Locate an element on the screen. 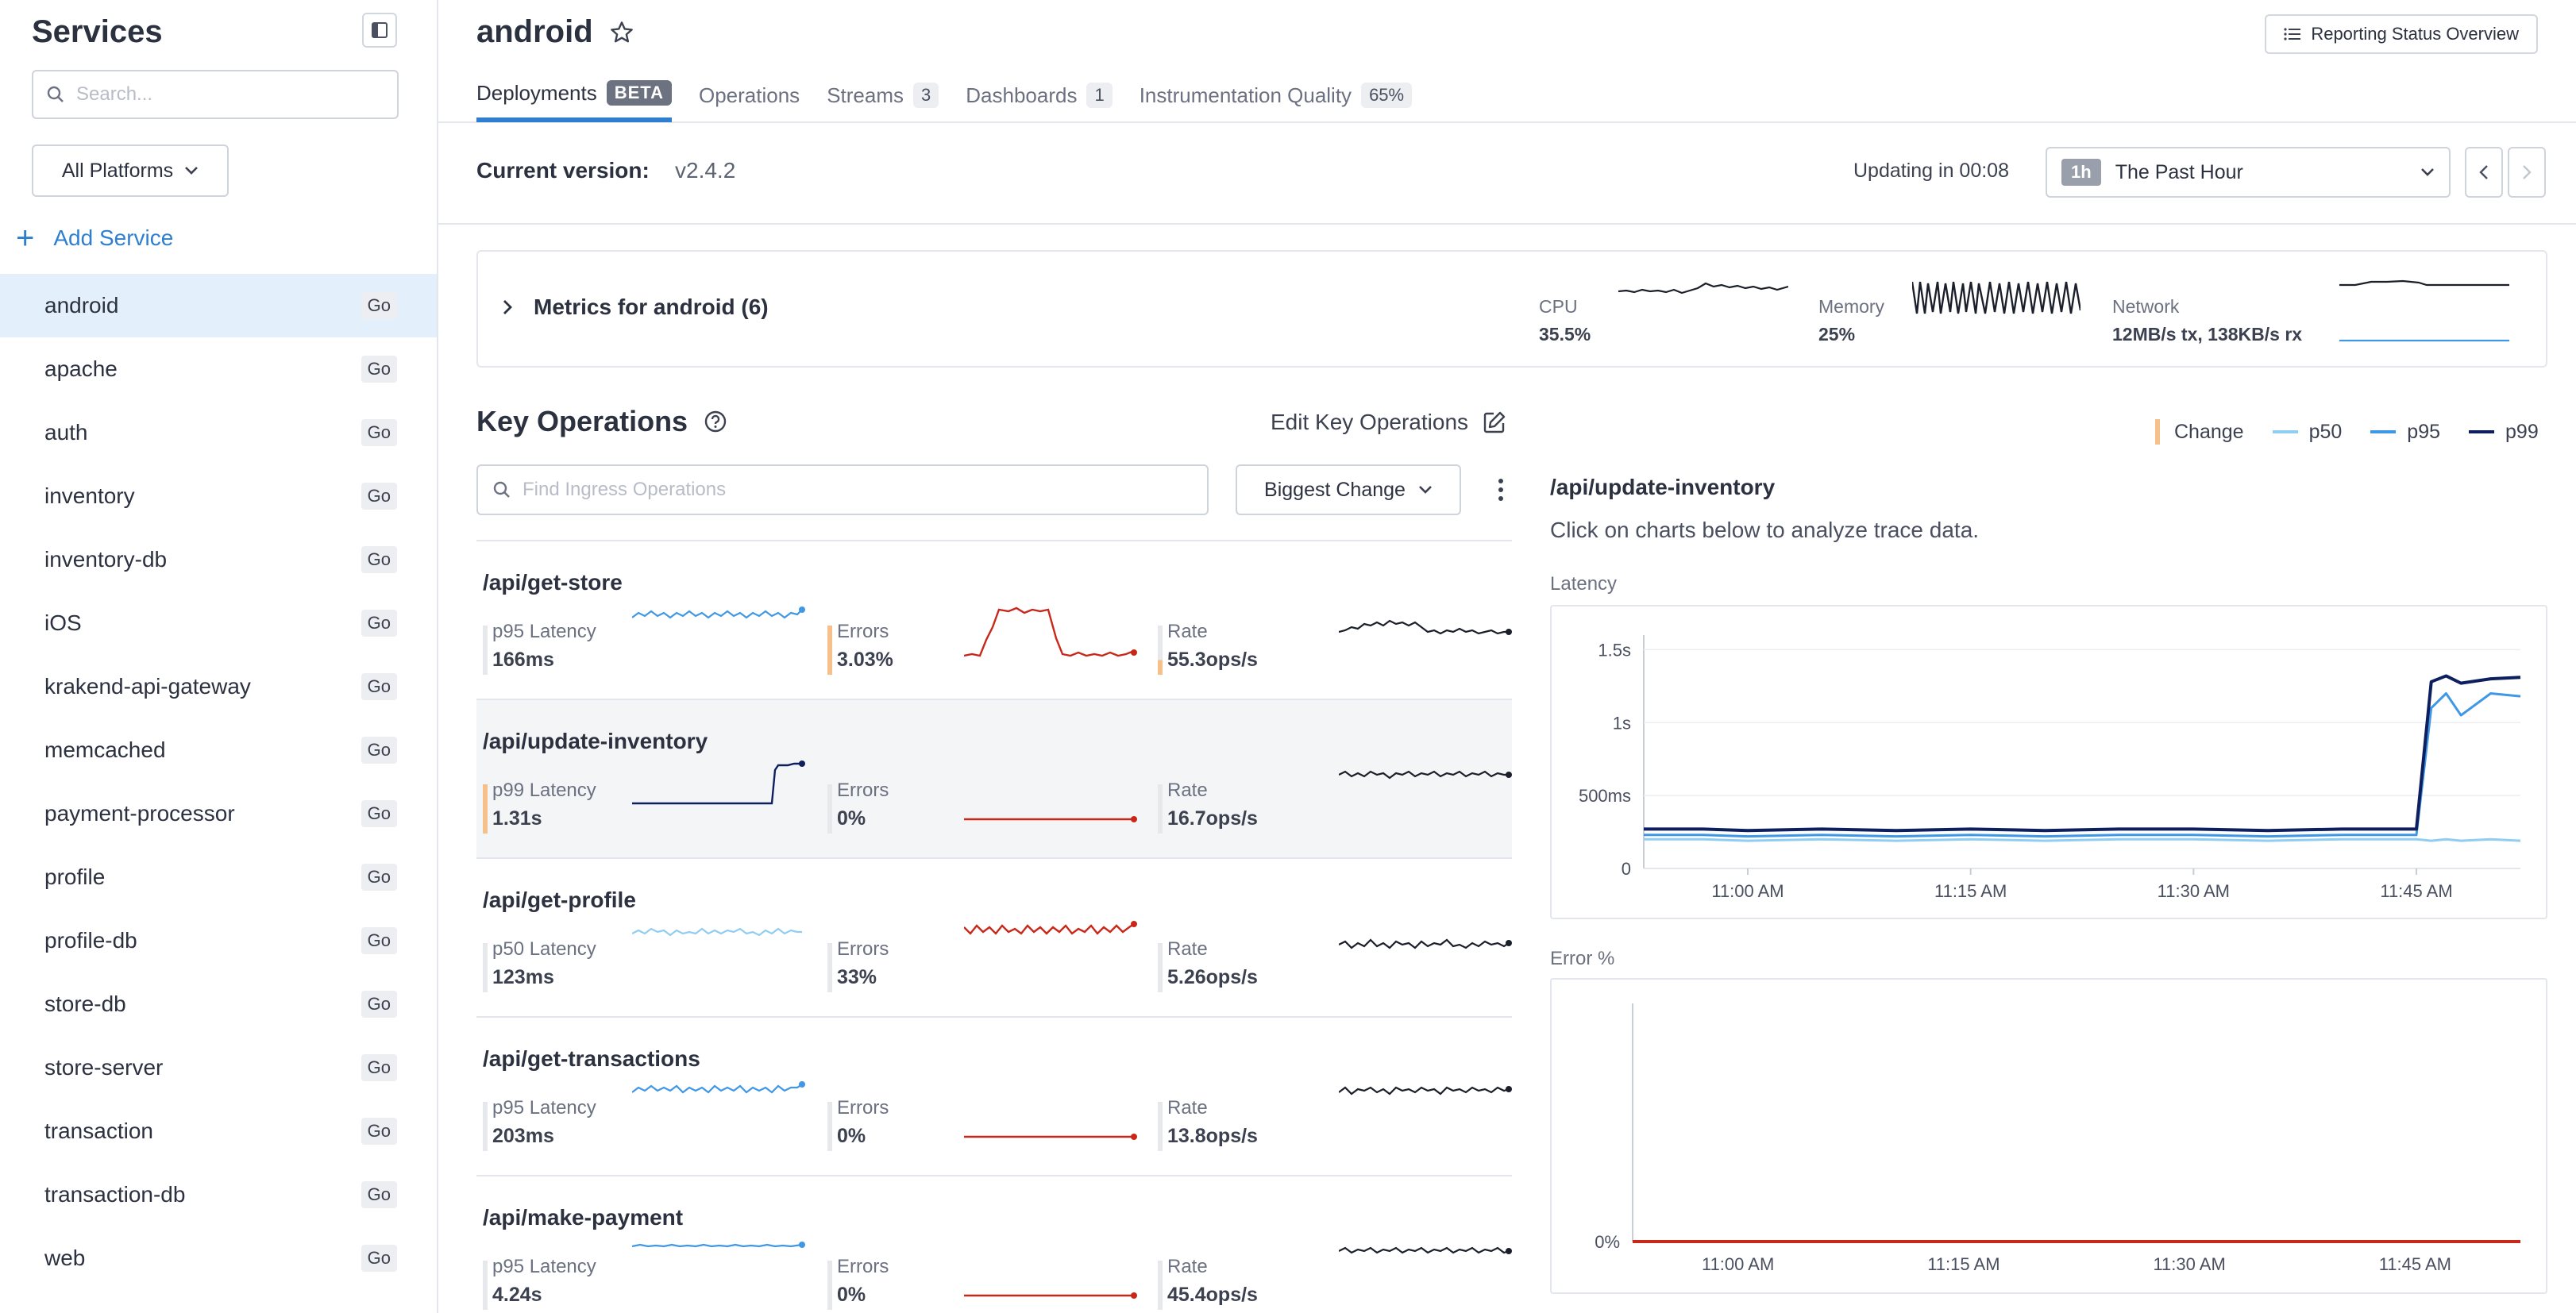 The height and width of the screenshot is (1313, 2576). latency-sparkline is located at coordinates (718, 1087).